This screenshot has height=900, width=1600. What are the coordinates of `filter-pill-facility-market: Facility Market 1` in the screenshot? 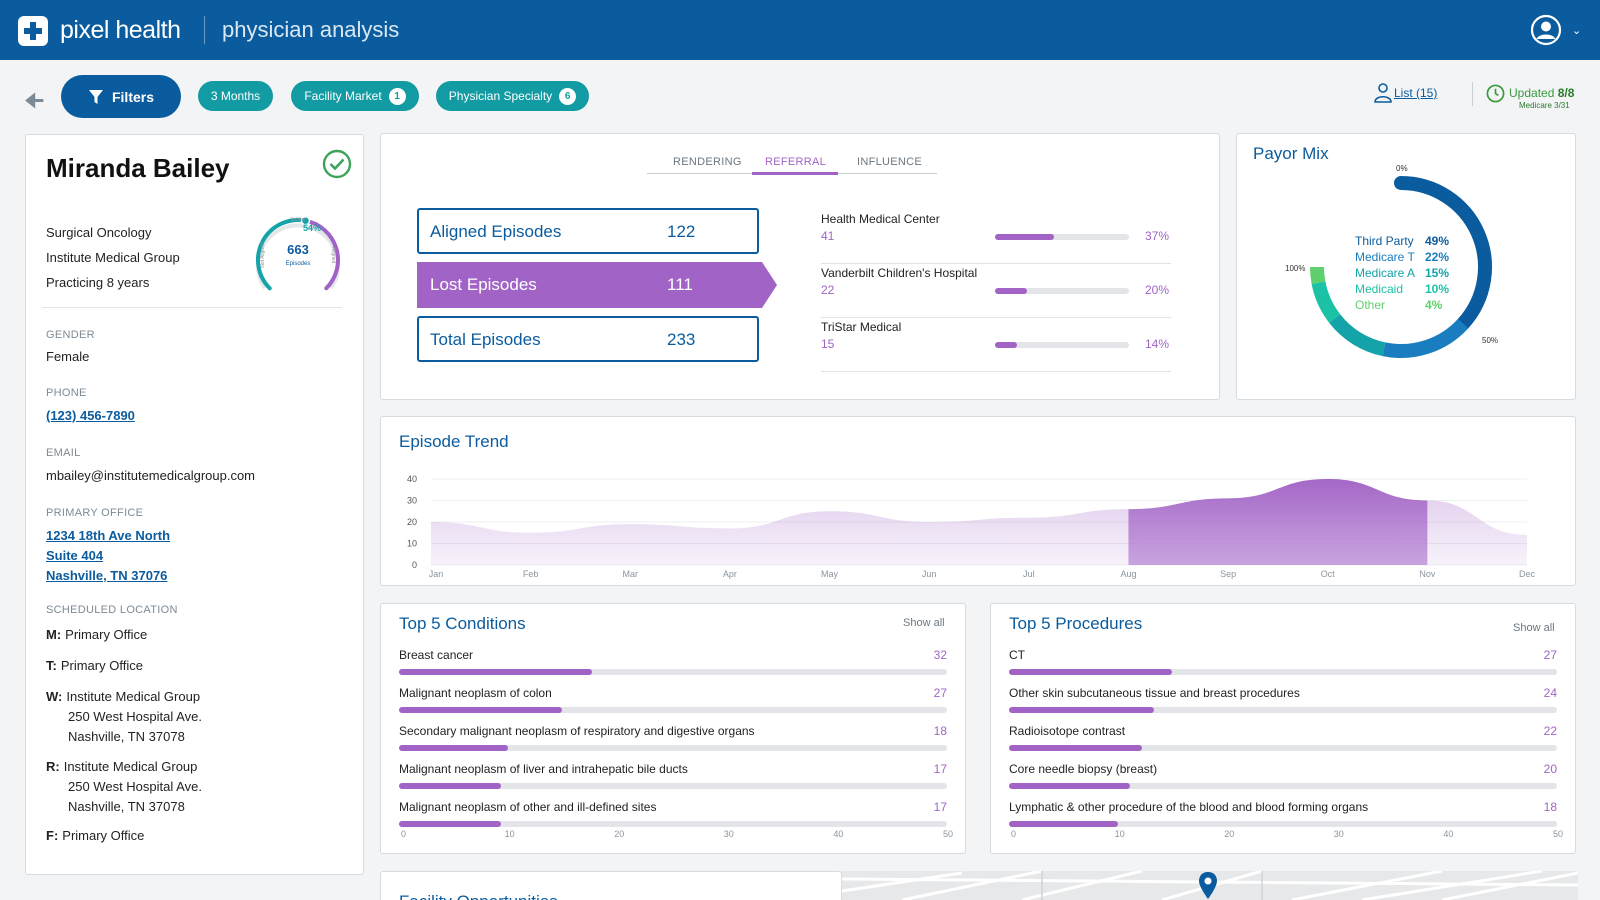 It's located at (355, 96).